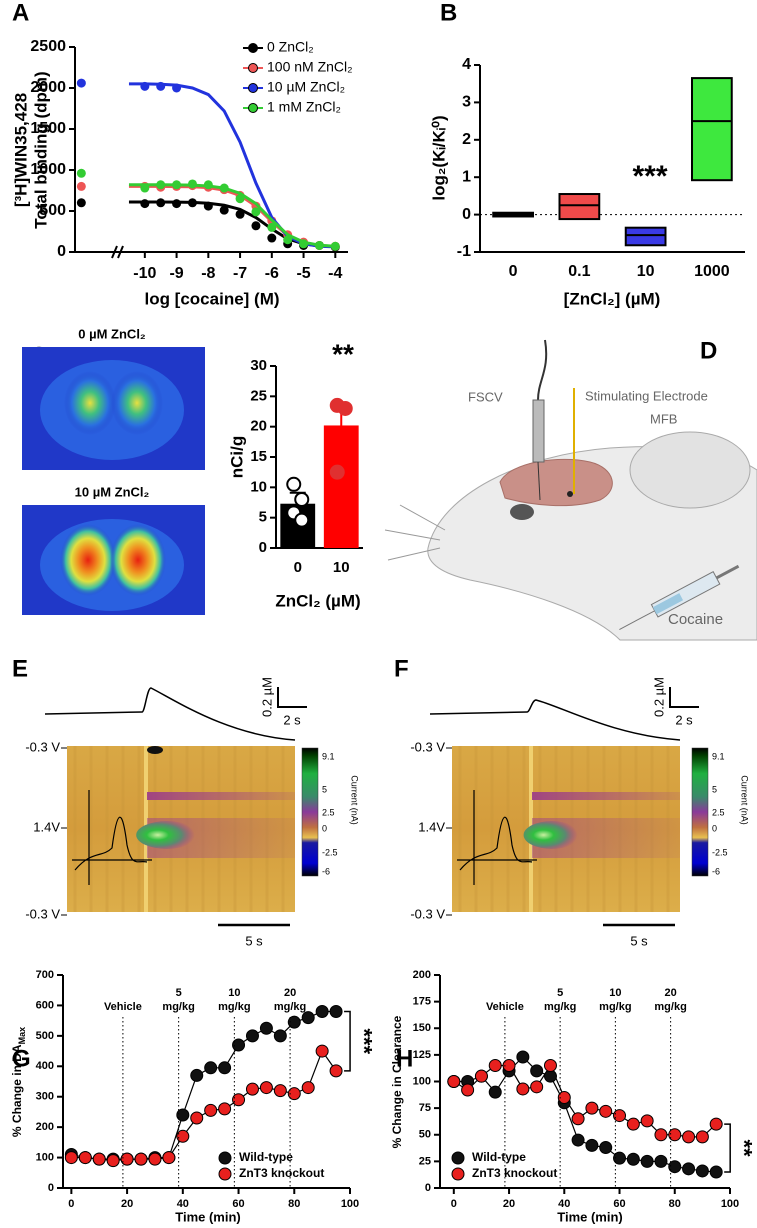  Describe the element at coordinates (236, 457) in the screenshot. I see `y-axis-title: nCi/g` at that location.